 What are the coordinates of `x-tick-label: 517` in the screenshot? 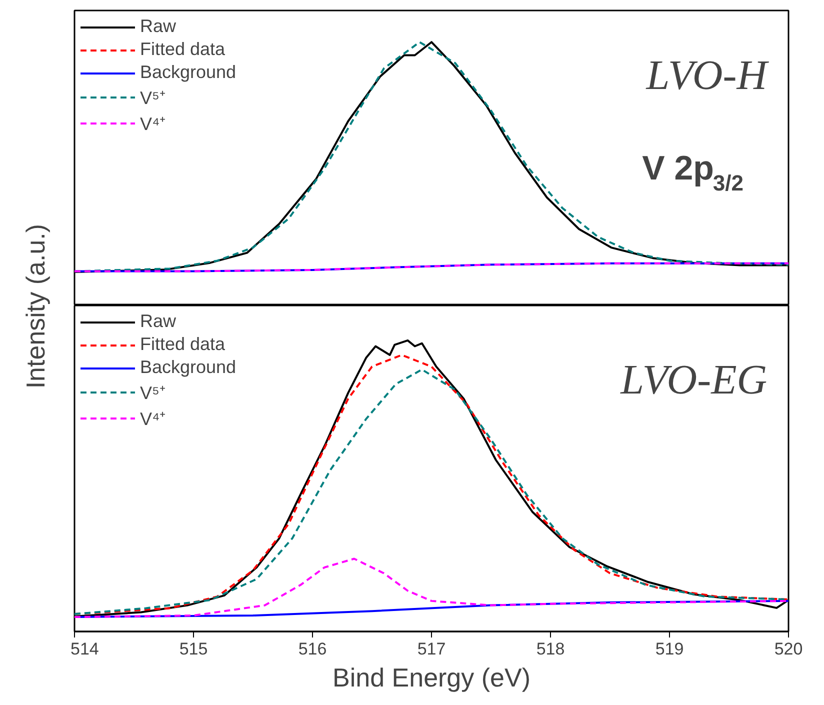 It's located at (431, 649).